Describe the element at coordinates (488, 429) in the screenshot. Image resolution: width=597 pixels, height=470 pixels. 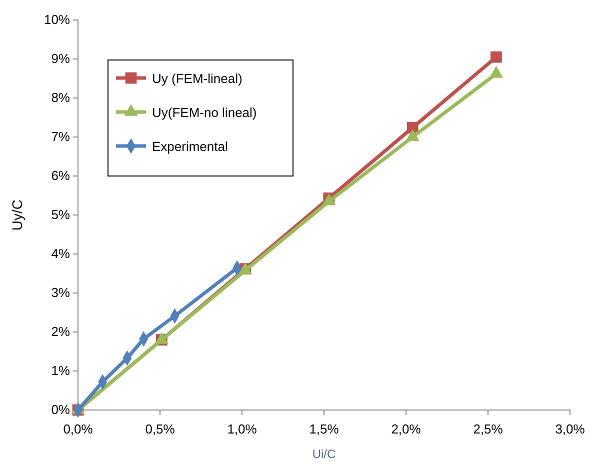
I see `x-tick-label: 2,5%` at that location.